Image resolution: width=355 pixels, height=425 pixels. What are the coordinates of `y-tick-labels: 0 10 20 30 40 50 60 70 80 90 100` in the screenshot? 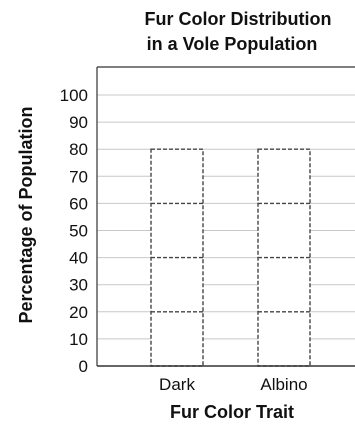 It's located at (74, 231).